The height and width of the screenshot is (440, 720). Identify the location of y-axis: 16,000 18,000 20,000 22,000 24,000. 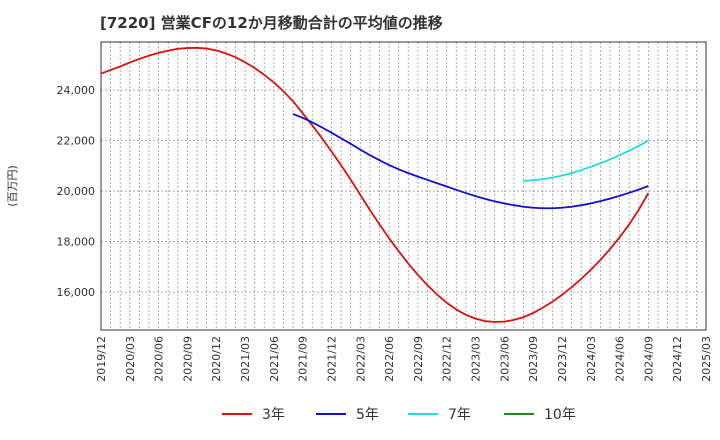
(76, 191).